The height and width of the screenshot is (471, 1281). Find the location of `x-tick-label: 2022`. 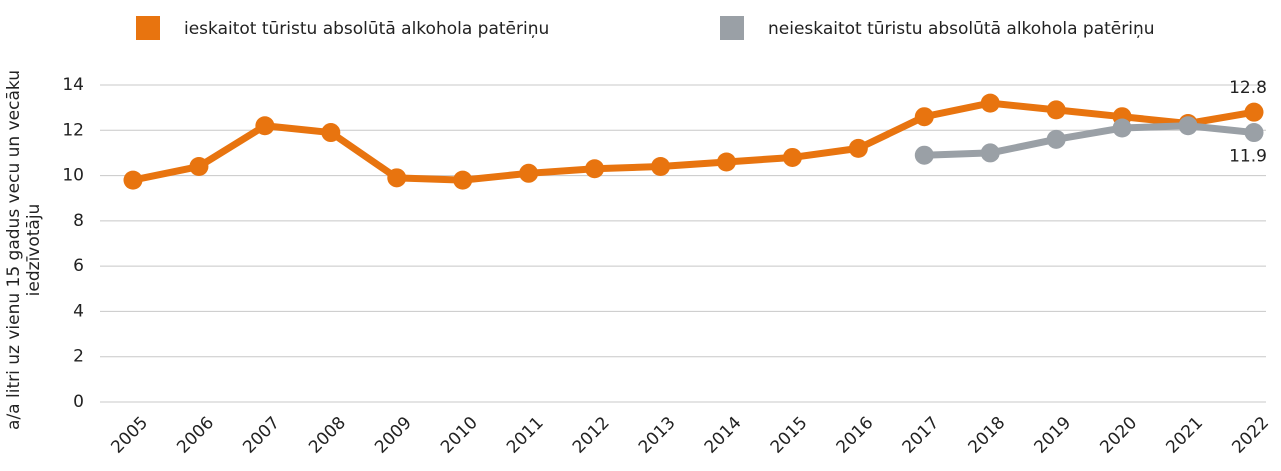

x-tick-label: 2022 is located at coordinates (1250, 435).